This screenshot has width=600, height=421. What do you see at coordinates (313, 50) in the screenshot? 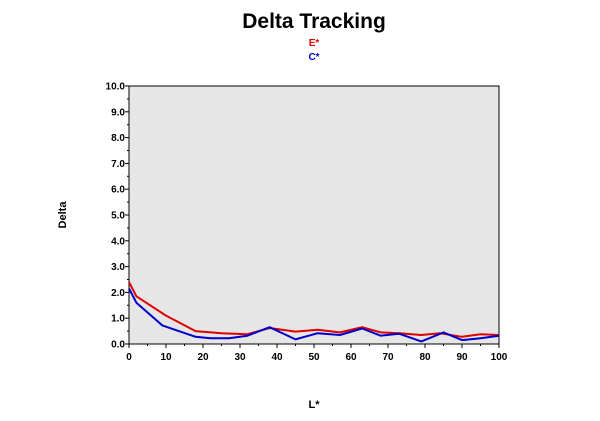
I see `legend: E* C*` at bounding box center [313, 50].